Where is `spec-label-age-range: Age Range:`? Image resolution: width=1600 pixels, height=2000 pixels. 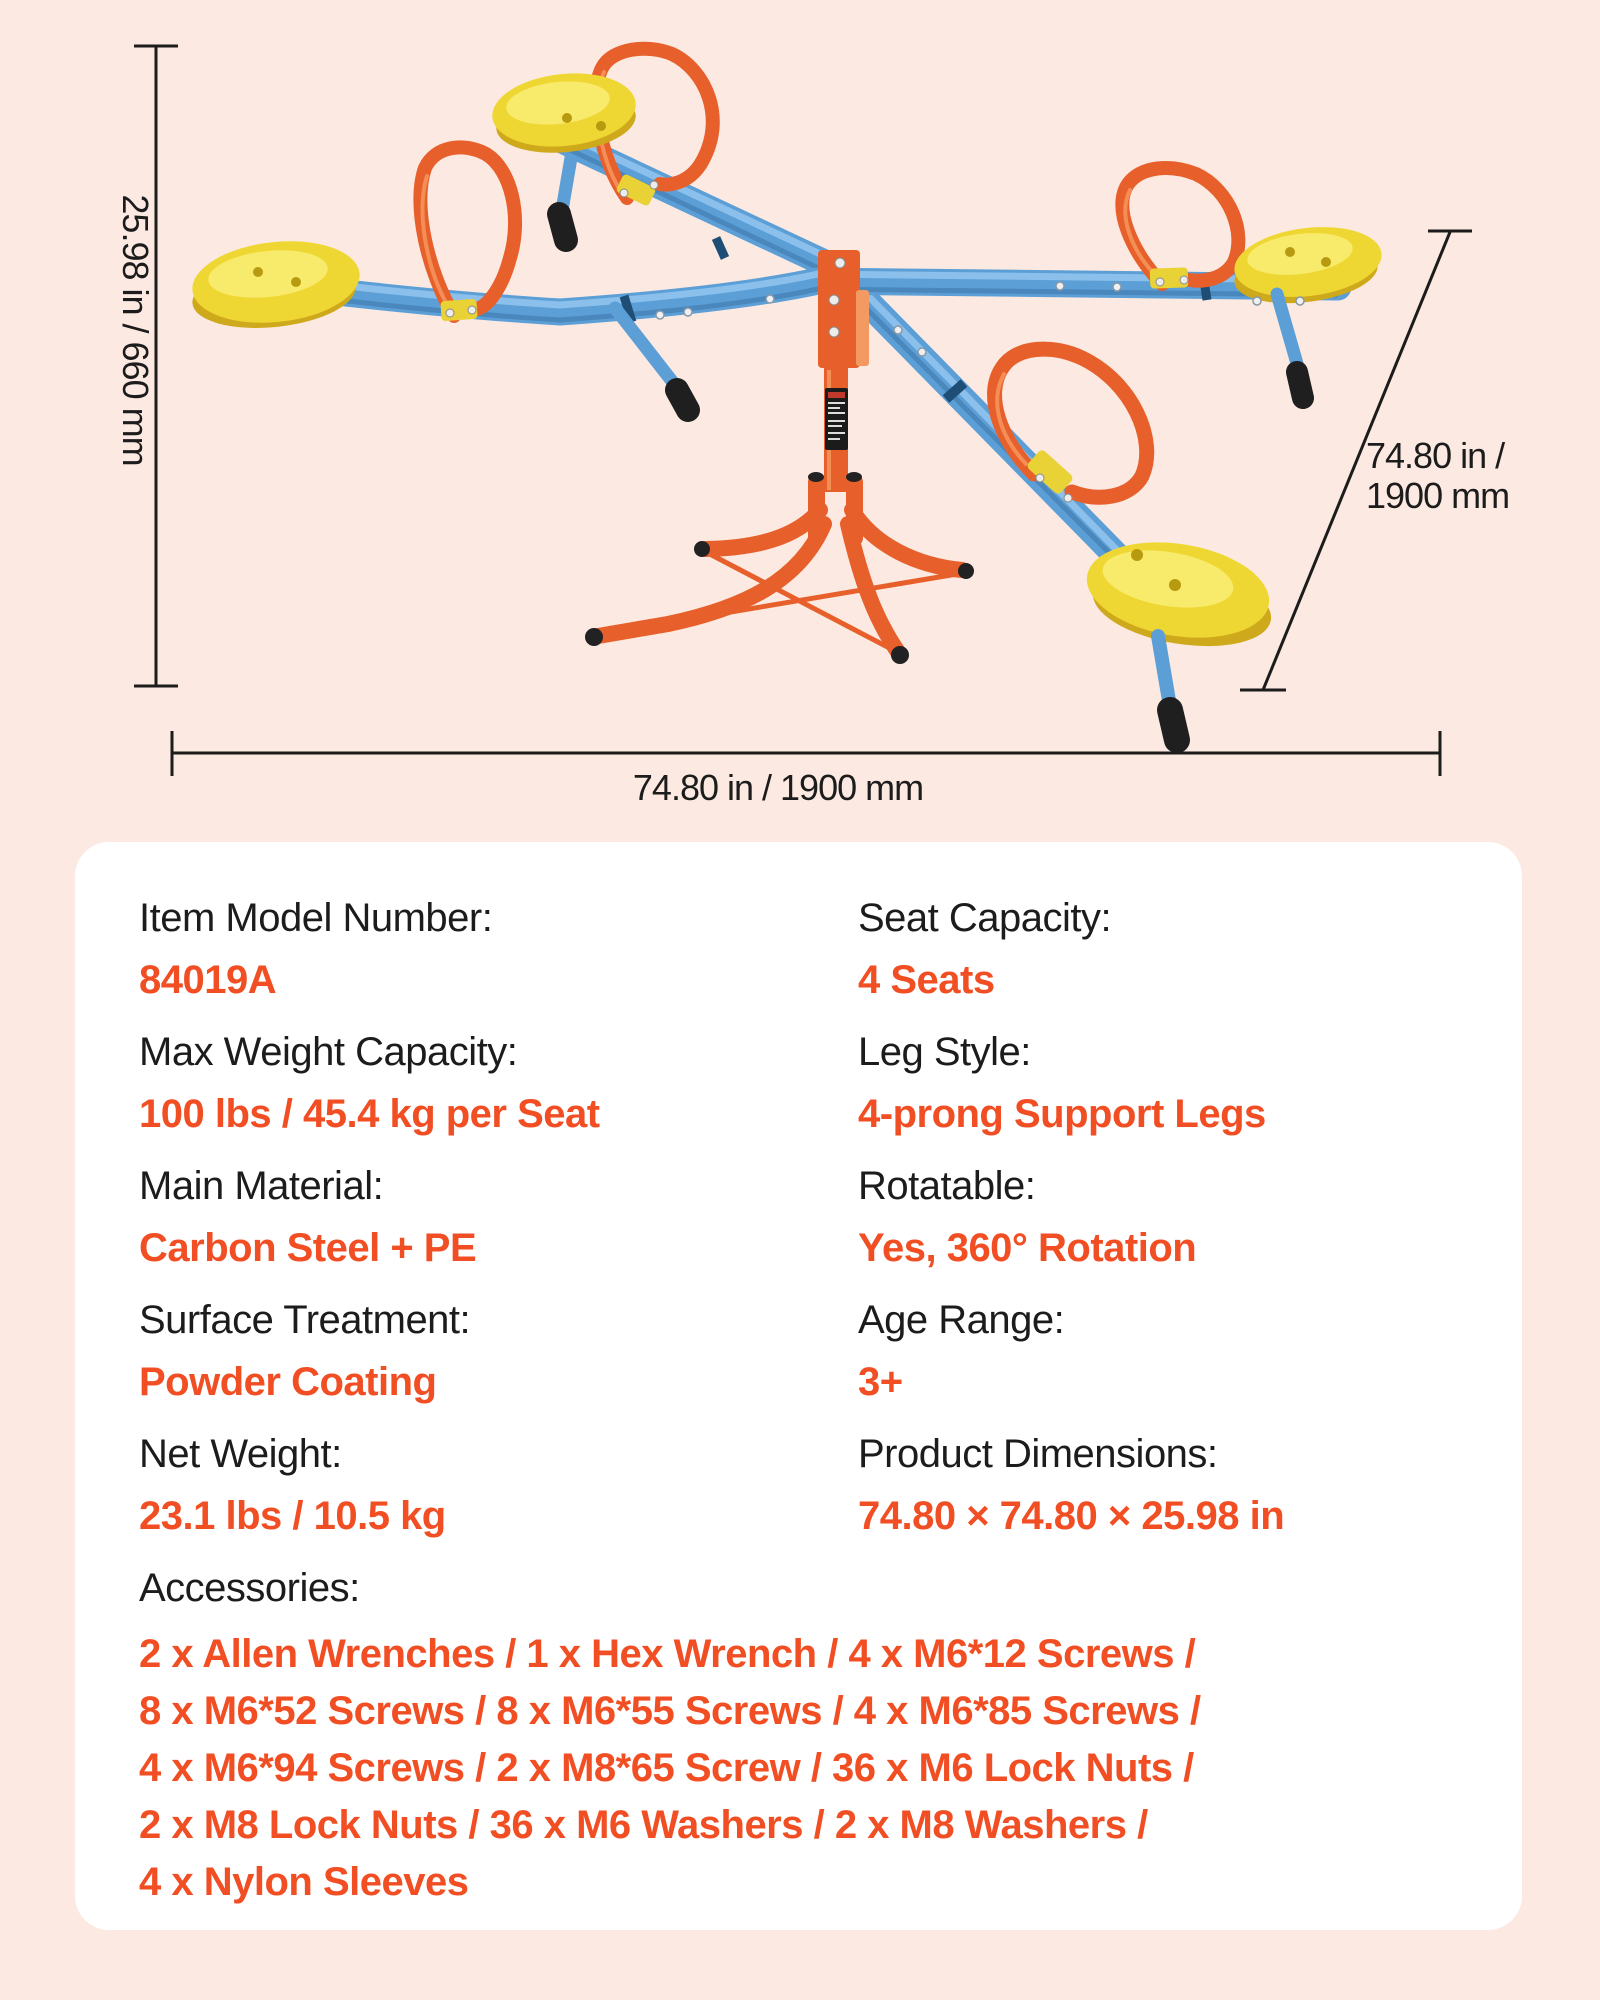 spec-label-age-range: Age Range: is located at coordinates (961, 1320).